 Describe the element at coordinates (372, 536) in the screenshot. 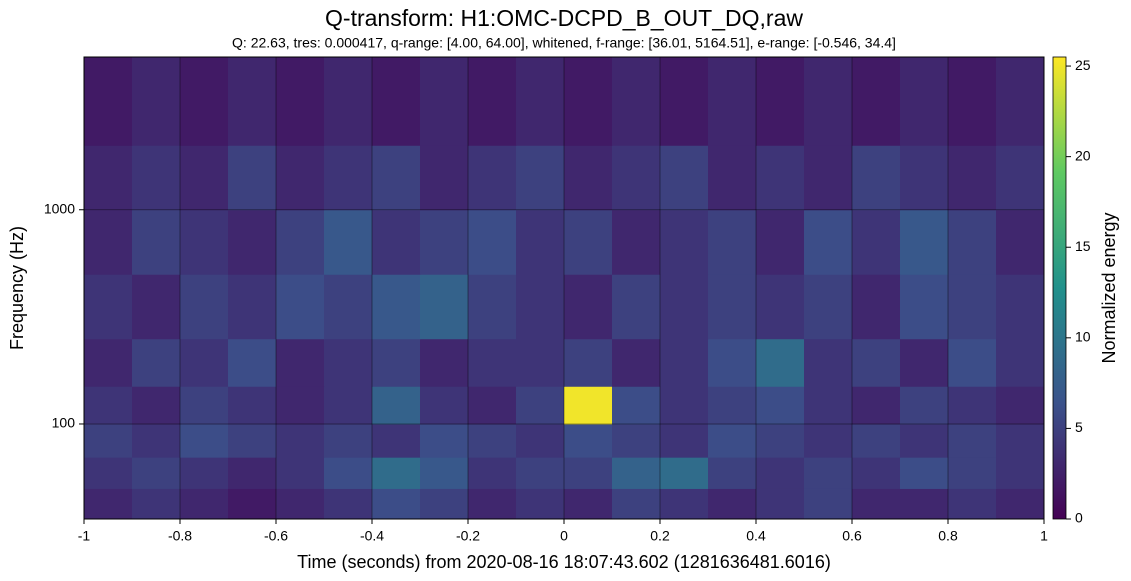

I see `x-tick-label: -0.4` at that location.